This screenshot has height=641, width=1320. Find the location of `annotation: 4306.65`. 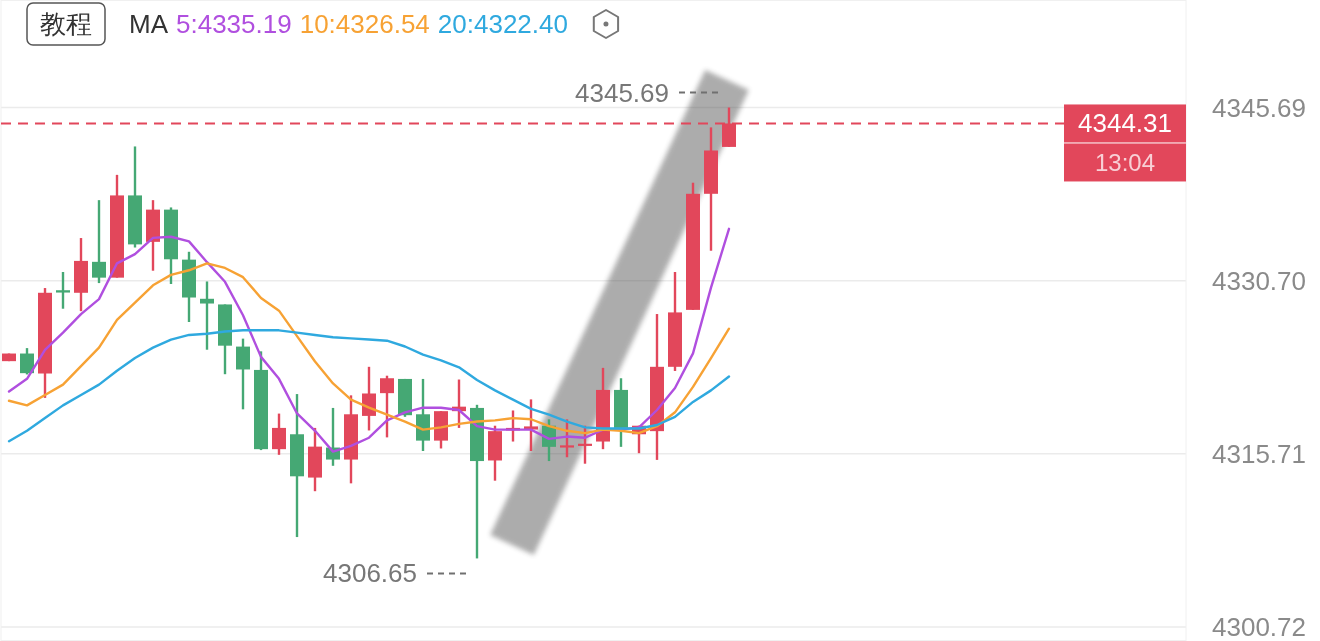

annotation: 4306.65 is located at coordinates (370, 573).